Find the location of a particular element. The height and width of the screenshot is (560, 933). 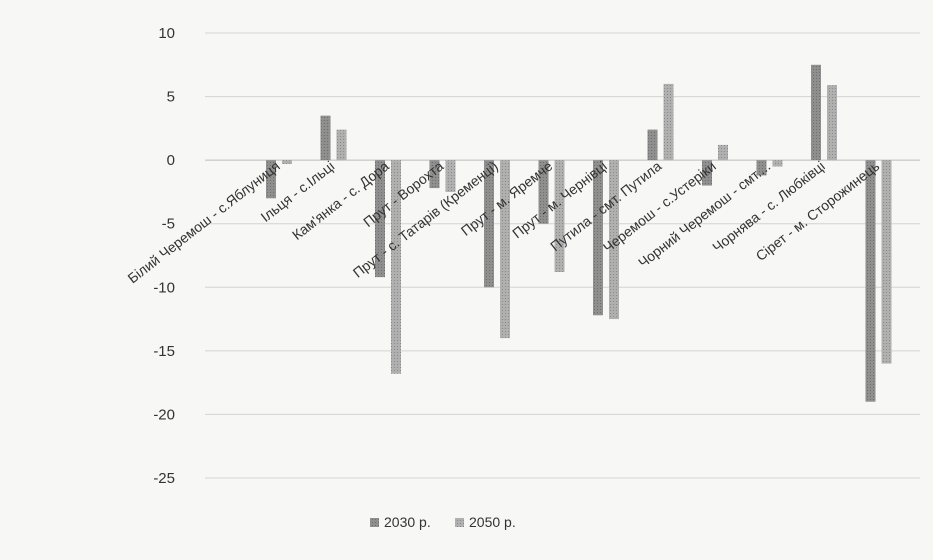

y-tick-label: 10 is located at coordinates (166, 33).